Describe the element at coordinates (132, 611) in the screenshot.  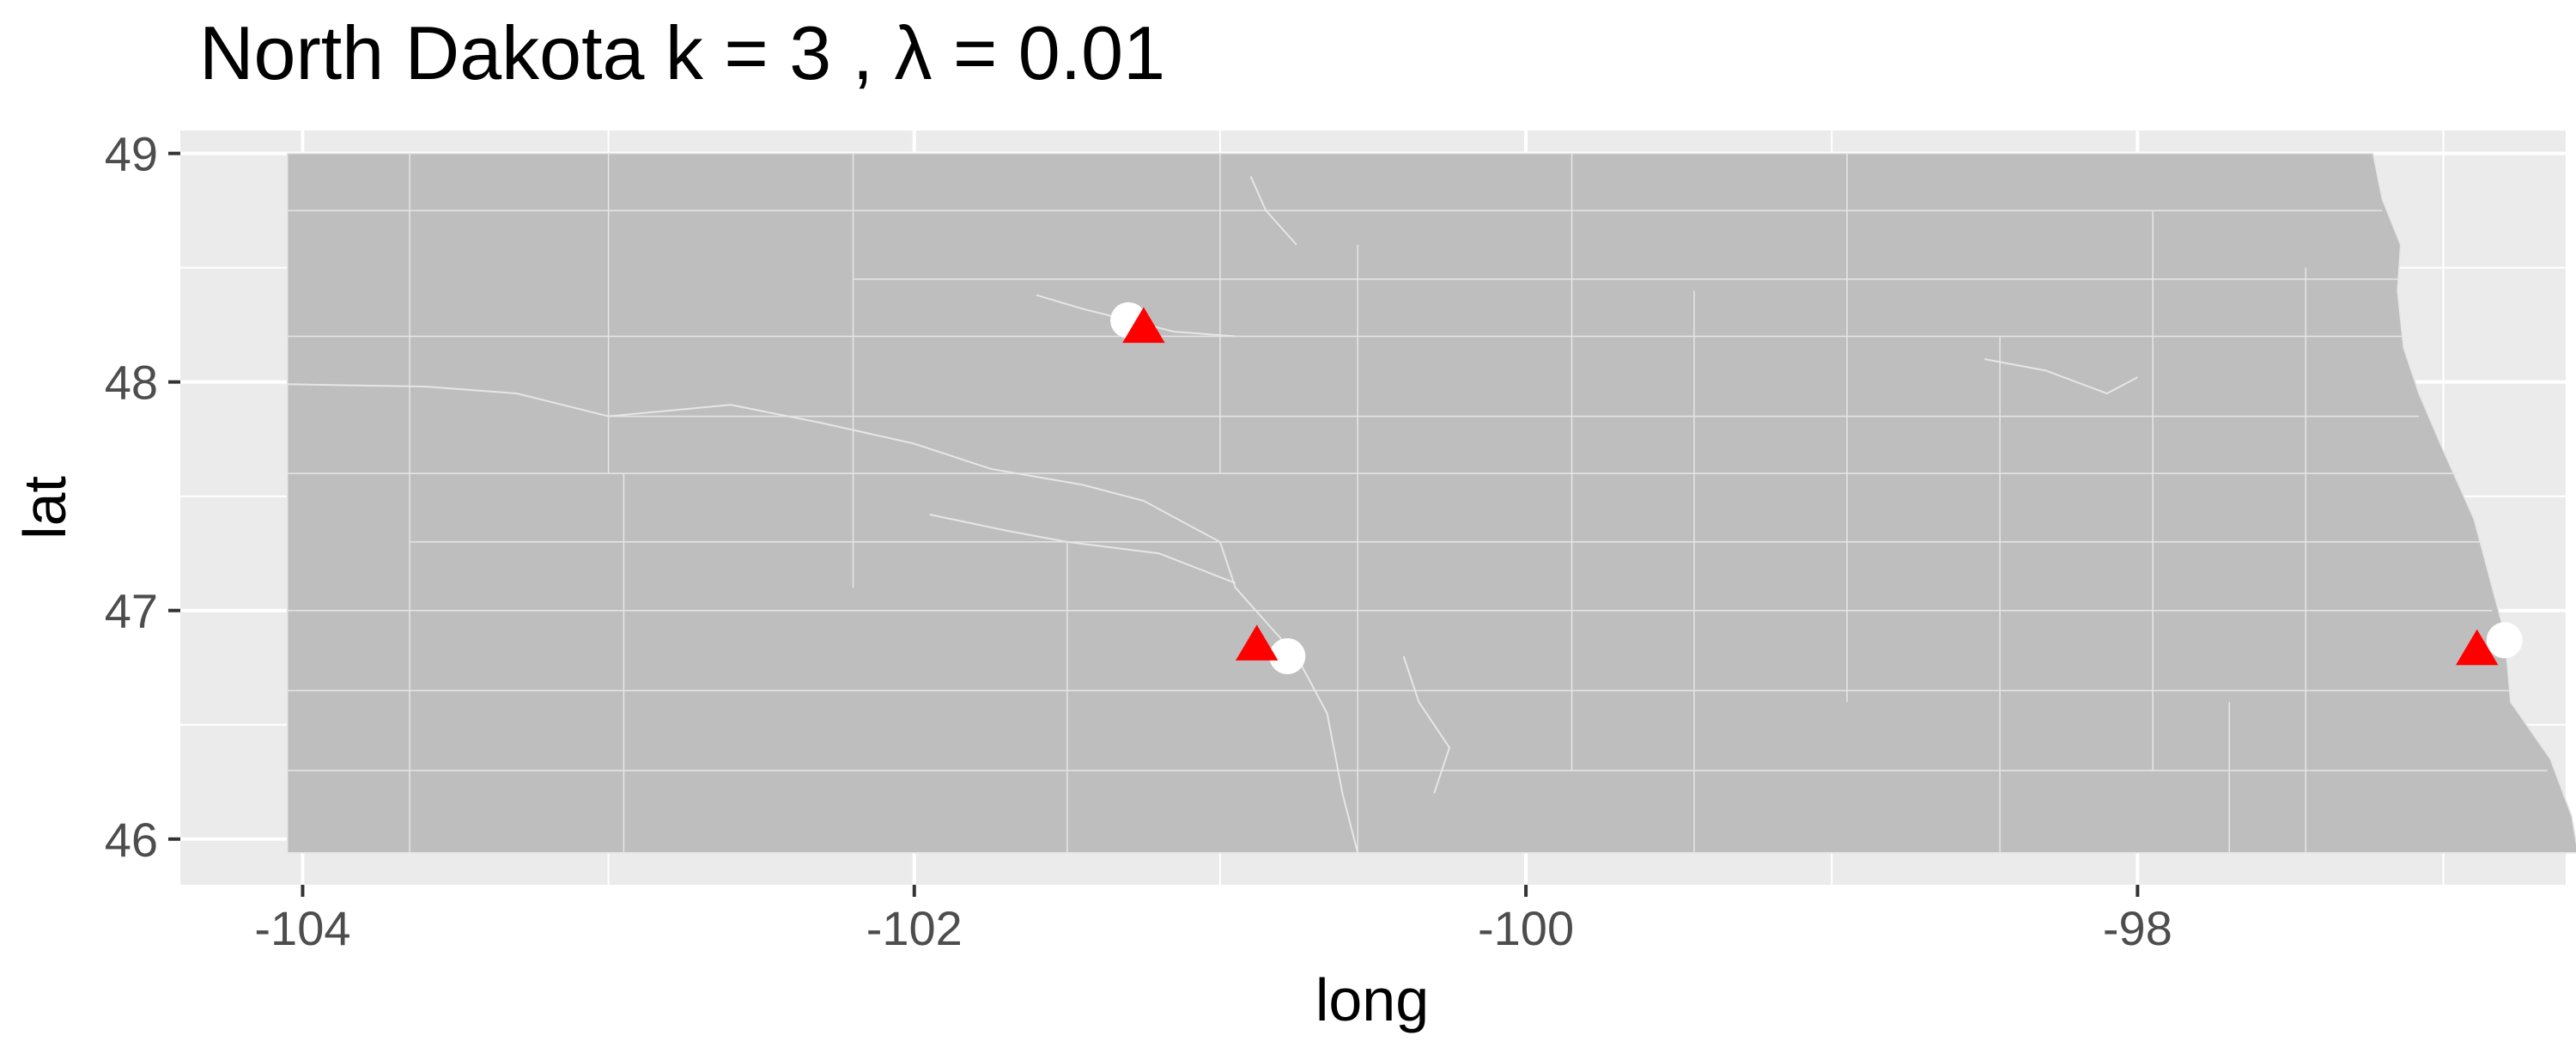
I see `y-tick-label: 47` at that location.